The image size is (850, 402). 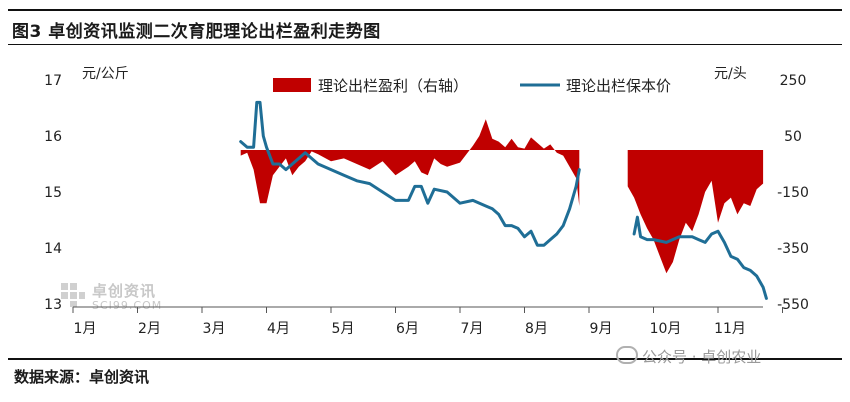 I want to click on bottom-rule, so click(x=425, y=359).